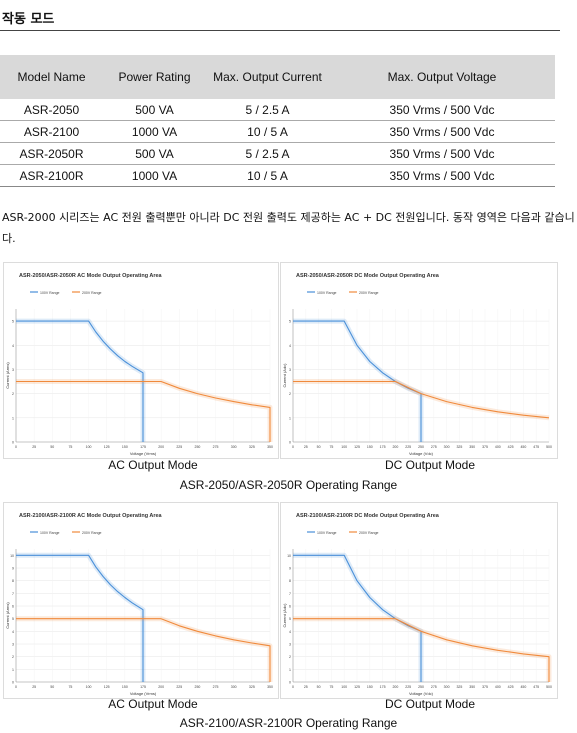  I want to click on x-tick-label: 25, so click(306, 687).